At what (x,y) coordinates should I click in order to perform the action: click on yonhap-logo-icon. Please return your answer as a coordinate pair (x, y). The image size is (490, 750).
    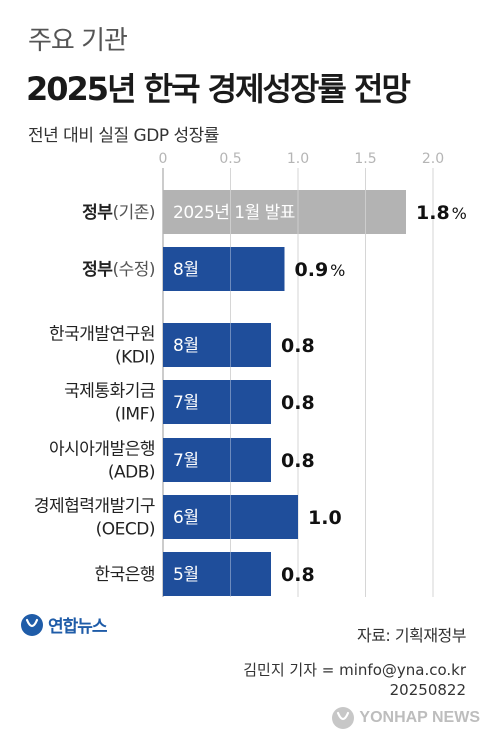
    Looking at the image, I should click on (32, 624).